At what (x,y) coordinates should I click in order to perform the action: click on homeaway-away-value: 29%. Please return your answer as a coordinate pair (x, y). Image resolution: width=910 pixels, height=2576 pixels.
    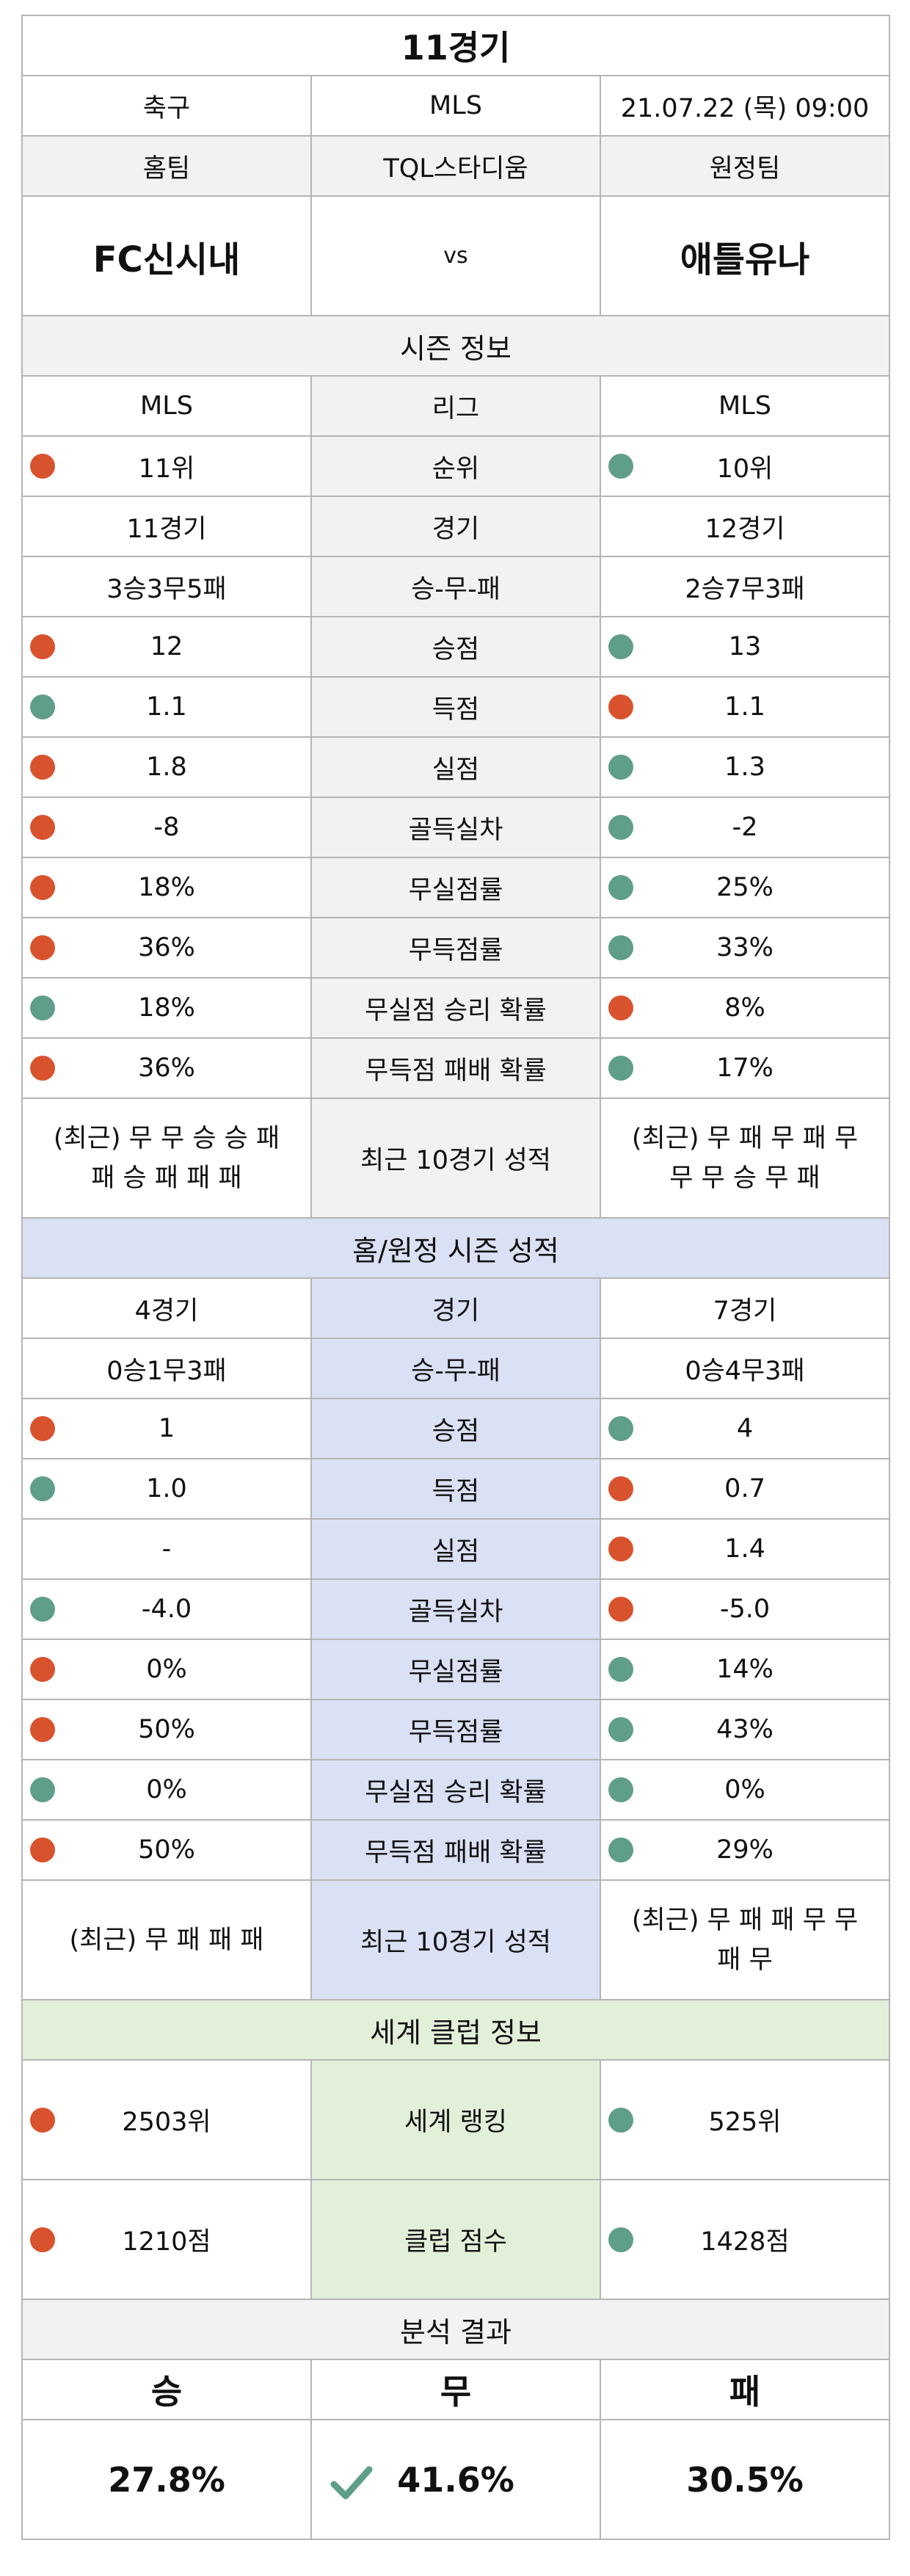
    Looking at the image, I should click on (745, 1850).